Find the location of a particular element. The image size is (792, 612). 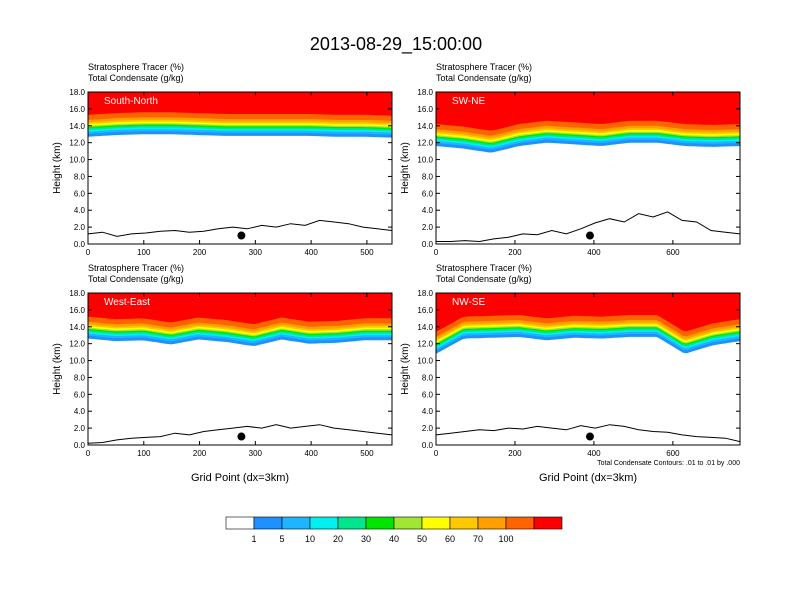

colorbar-label: 40 is located at coordinates (394, 539).